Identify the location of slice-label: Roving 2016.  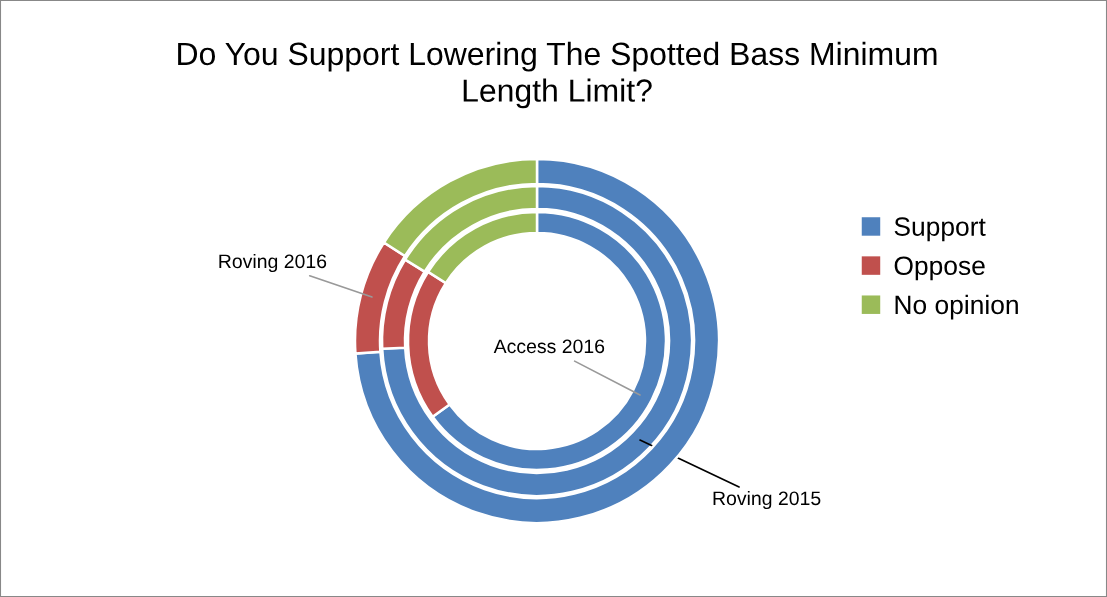
(273, 263).